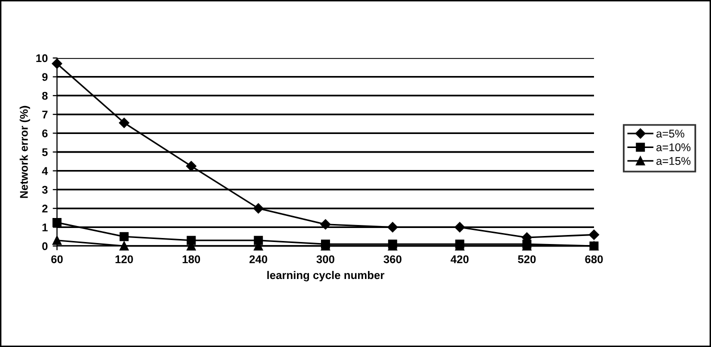  Describe the element at coordinates (673, 147) in the screenshot. I see `legend-label: a=10%` at that location.